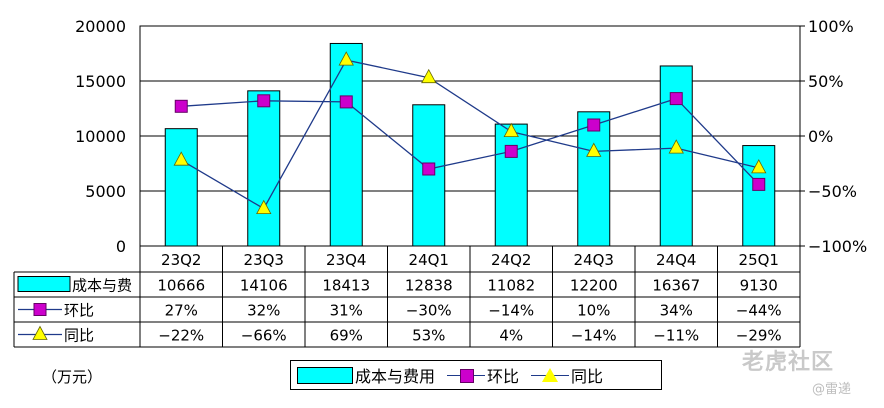  What do you see at coordinates (100, 81) in the screenshot?
I see `y-left-tick-label: 15000` at bounding box center [100, 81].